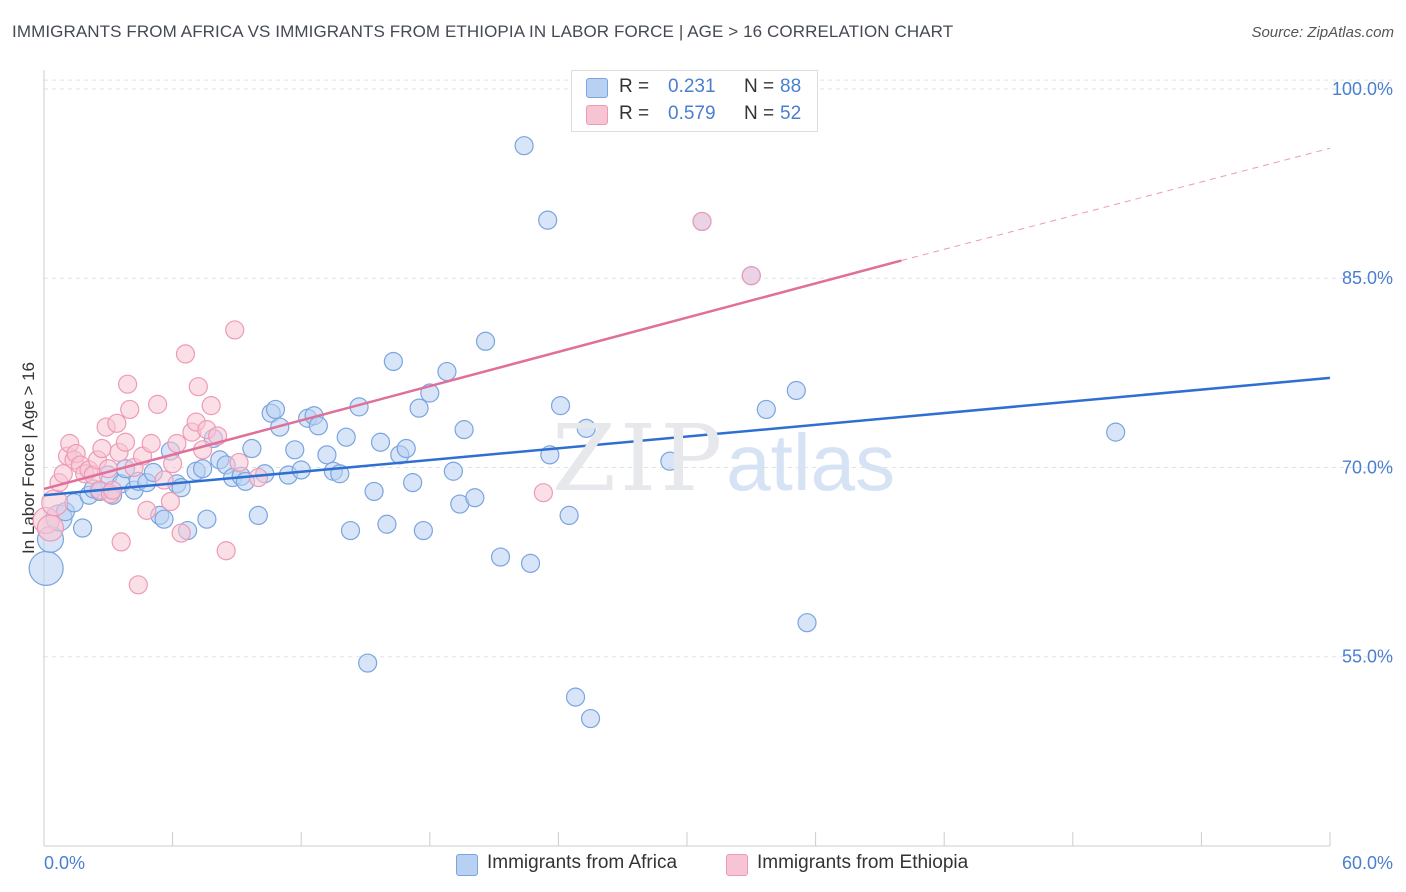 This screenshot has height=892, width=1406. I want to click on x-tick-label-max: 60.0%, so click(1367, 863).